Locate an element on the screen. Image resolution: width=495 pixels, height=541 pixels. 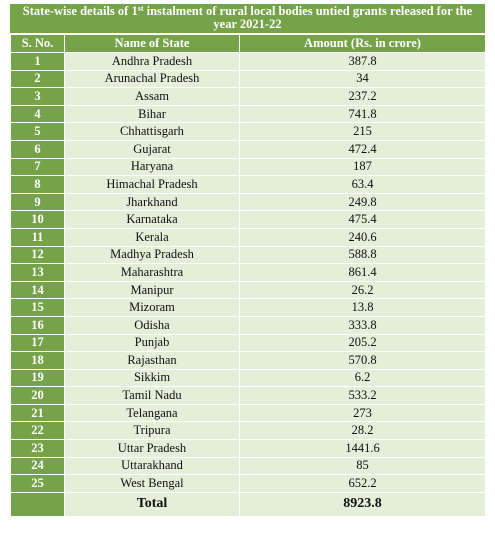
amount-cell: 187 is located at coordinates (362, 167).